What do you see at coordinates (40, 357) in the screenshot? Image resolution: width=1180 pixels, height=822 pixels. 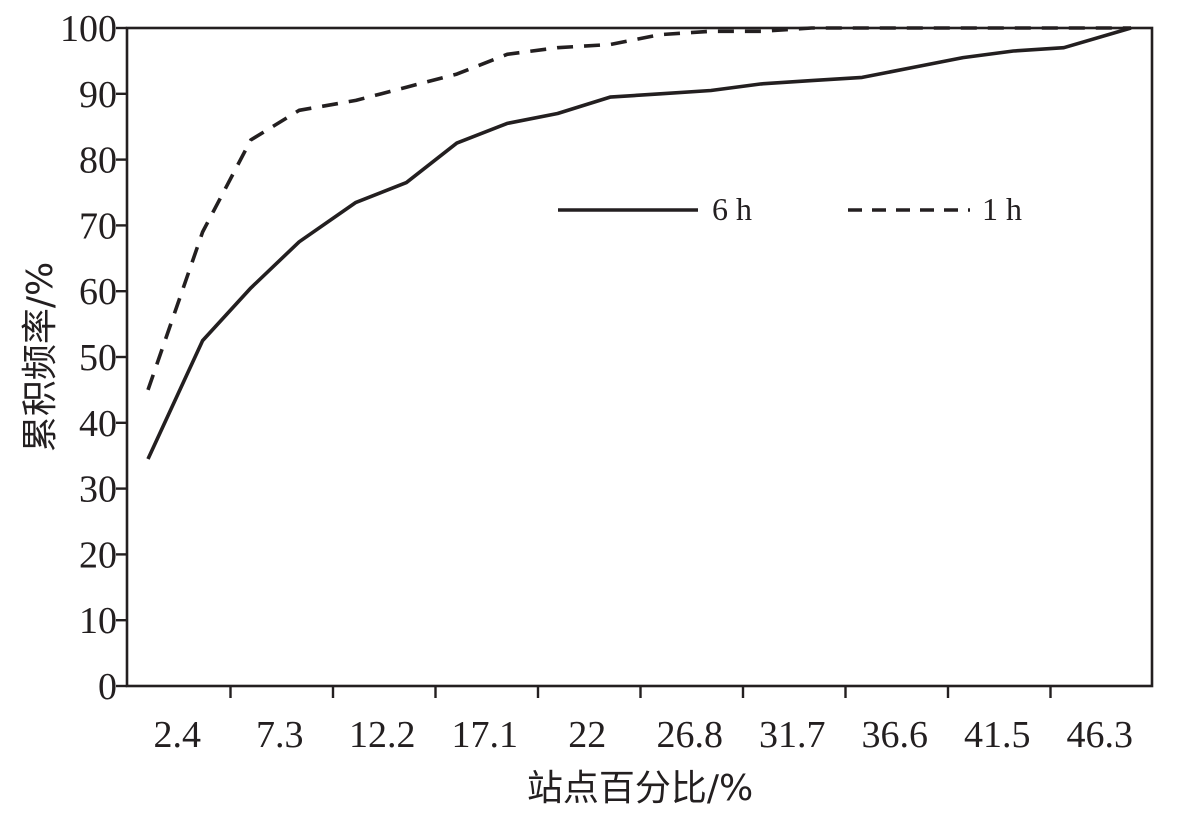 I see `y-axis-title: 累积频率/%` at bounding box center [40, 357].